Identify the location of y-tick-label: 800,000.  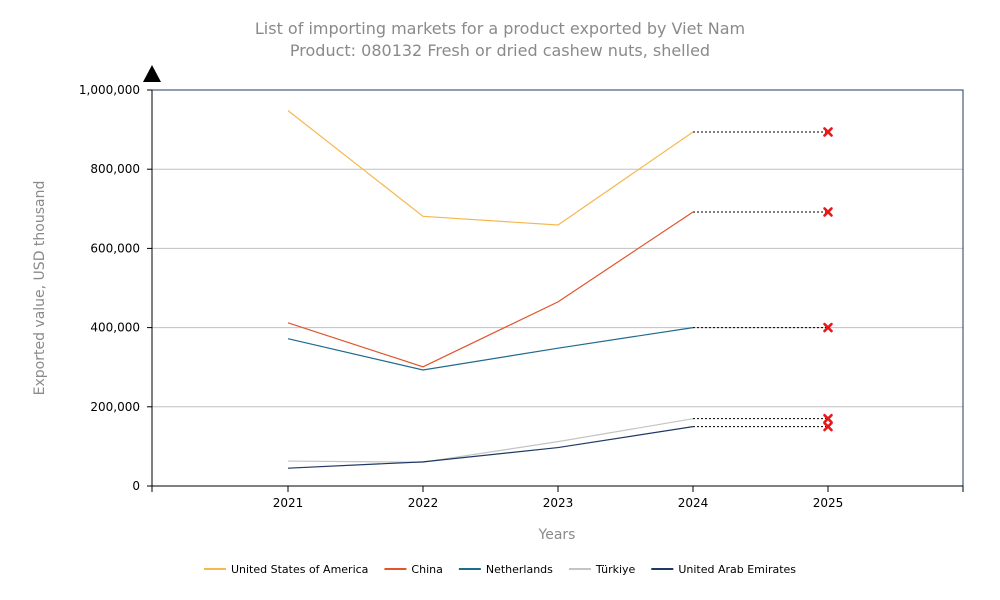
(115, 169).